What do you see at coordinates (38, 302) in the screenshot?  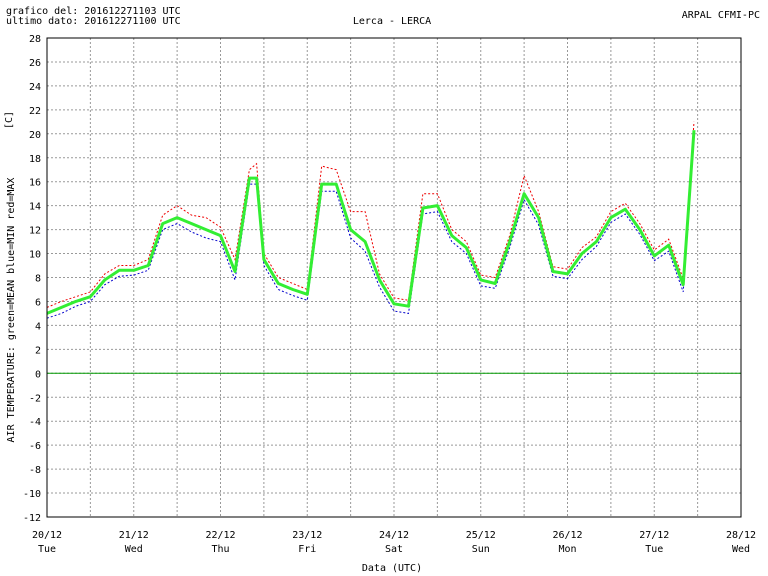 I see `y-tick-label: 6` at bounding box center [38, 302].